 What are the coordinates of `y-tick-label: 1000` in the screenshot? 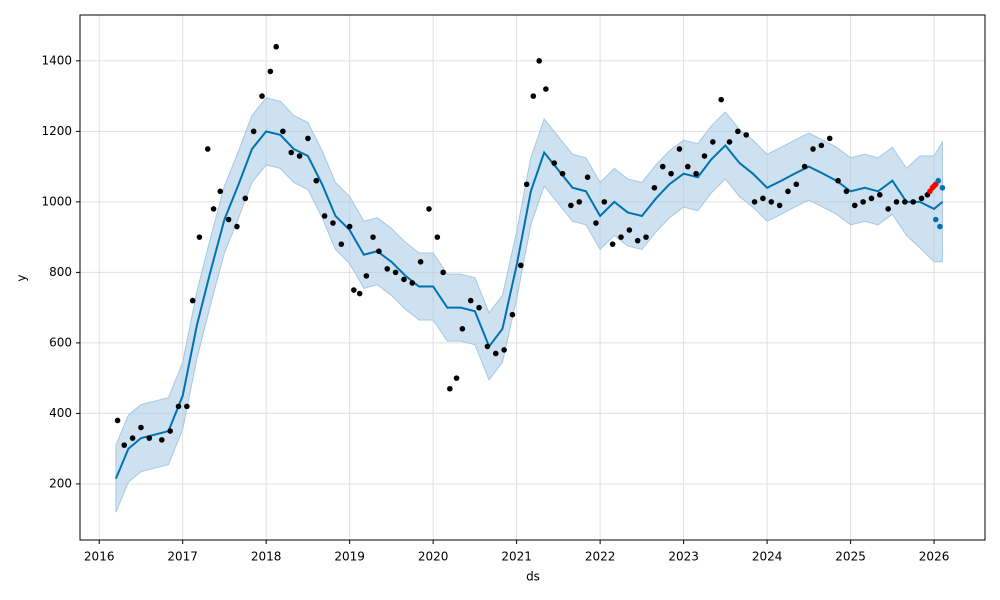 It's located at (56, 201).